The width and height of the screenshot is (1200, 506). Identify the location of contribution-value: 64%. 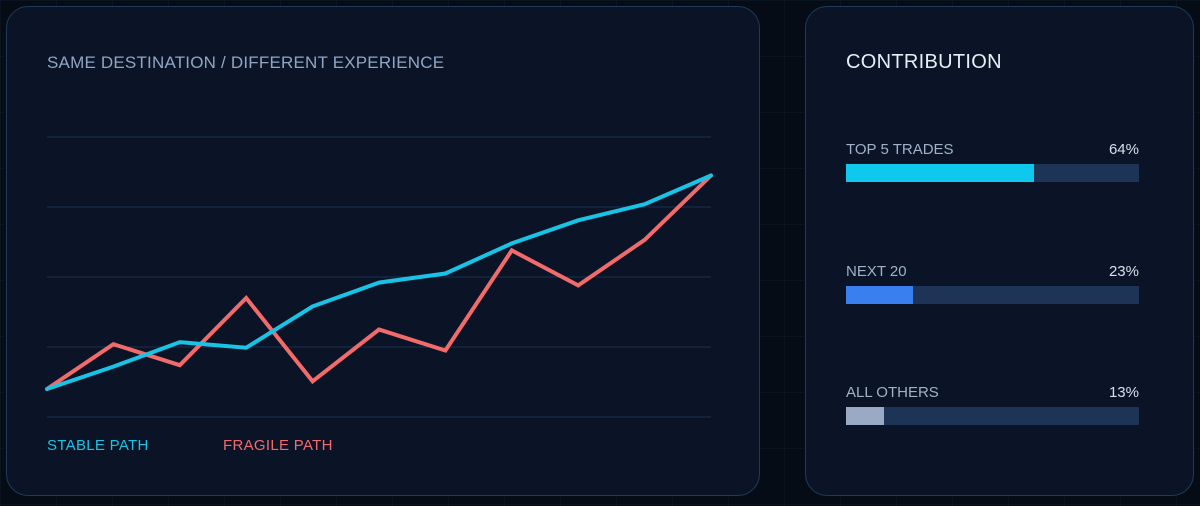
(1123, 149).